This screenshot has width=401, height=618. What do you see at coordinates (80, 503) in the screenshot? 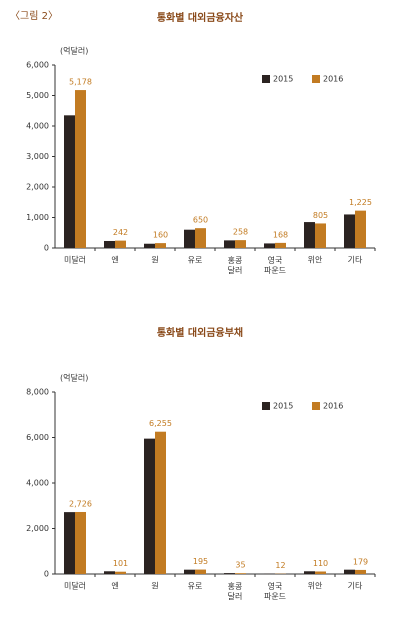
I see `value-label: 2,726` at bounding box center [80, 503].